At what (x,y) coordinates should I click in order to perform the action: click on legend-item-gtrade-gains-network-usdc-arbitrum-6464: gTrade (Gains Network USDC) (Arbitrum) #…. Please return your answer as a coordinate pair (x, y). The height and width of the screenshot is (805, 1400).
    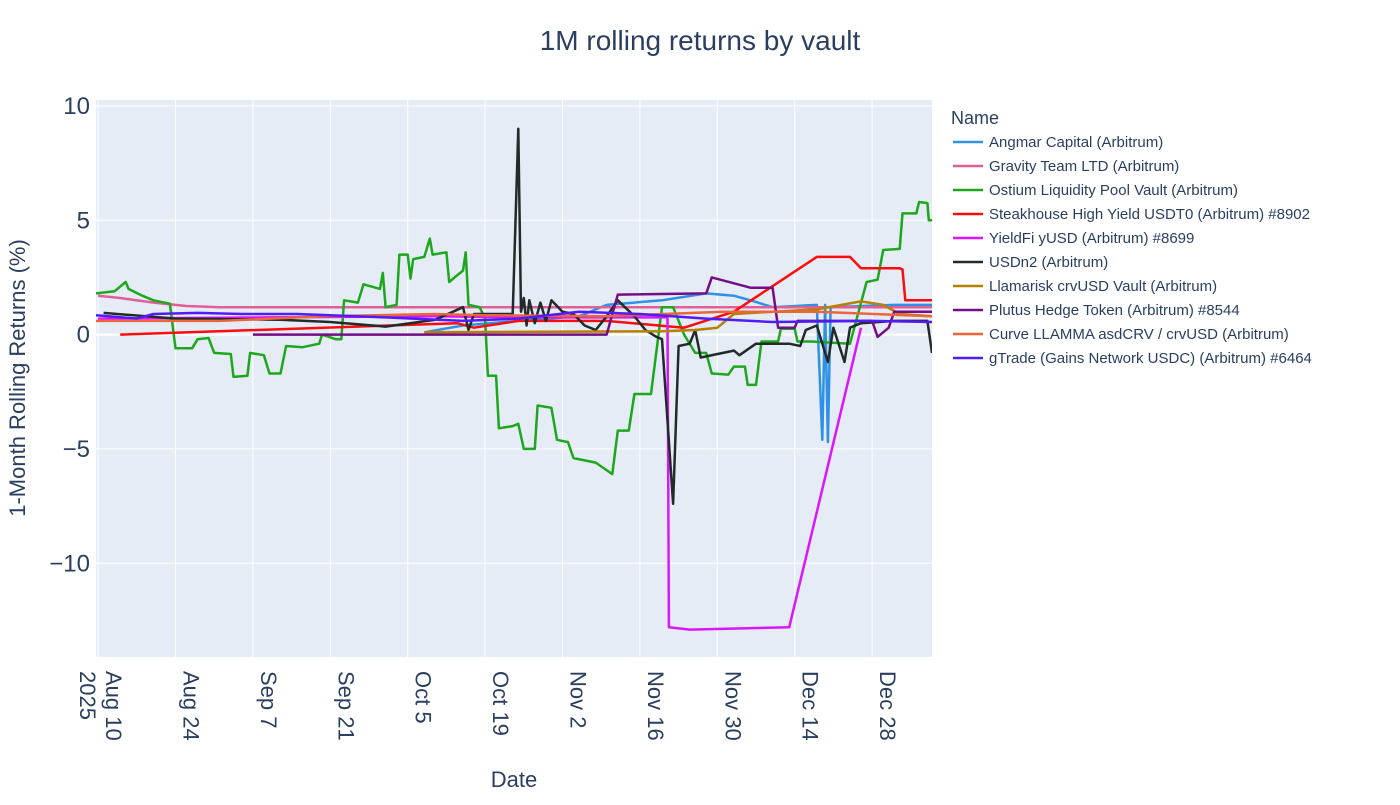
    Looking at the image, I should click on (1132, 358).